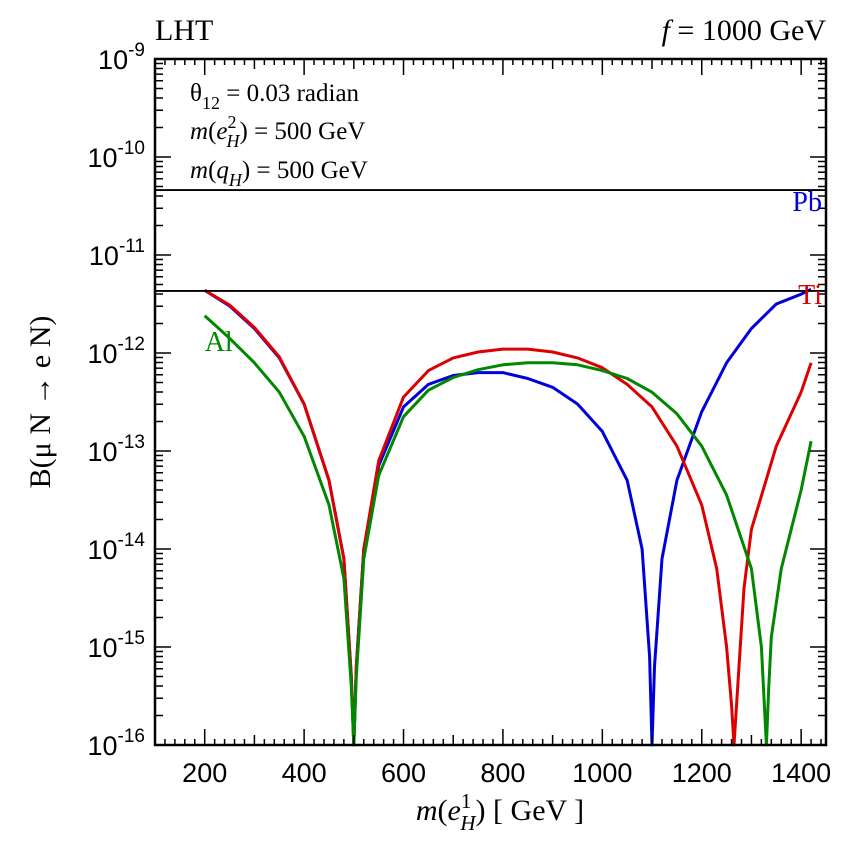  I want to click on x-tick-label: 600, so click(403, 773).